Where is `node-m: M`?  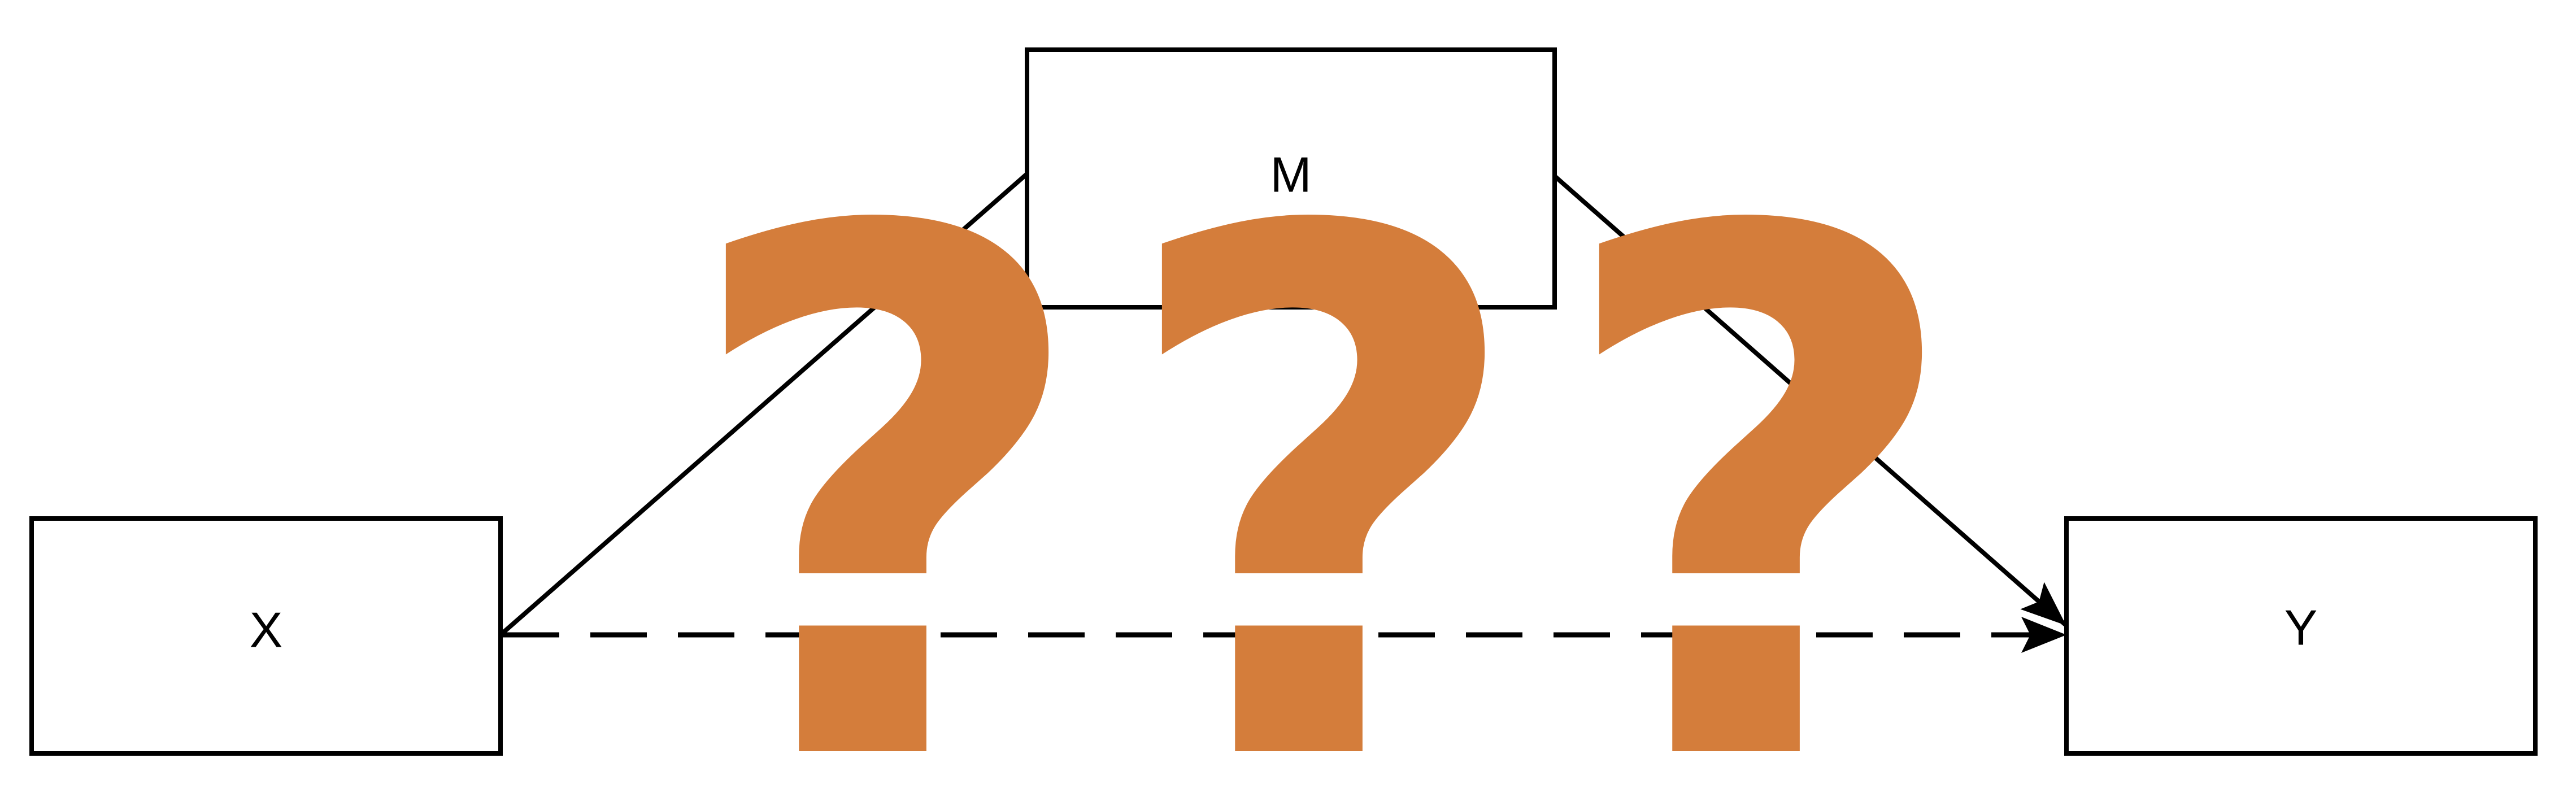 node-m: M is located at coordinates (1291, 178).